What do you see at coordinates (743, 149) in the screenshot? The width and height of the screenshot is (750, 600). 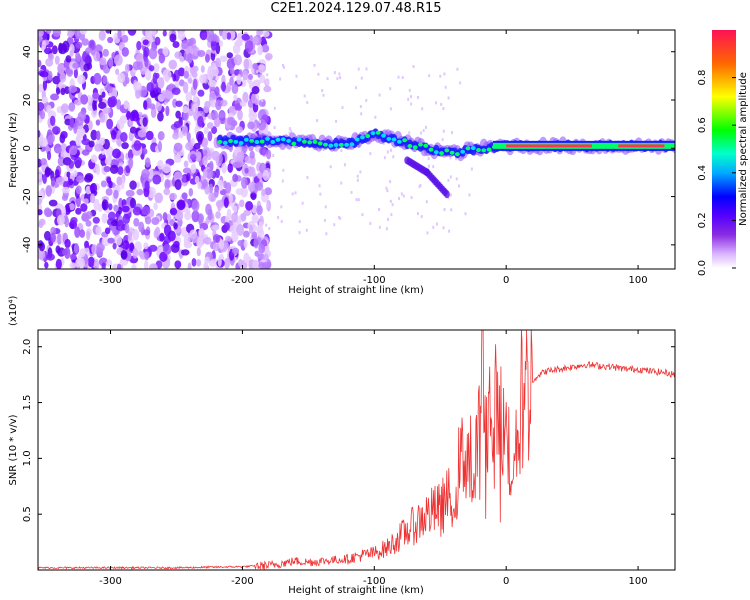 I see `colorbar-label: Normalized spectral amplitude` at bounding box center [743, 149].